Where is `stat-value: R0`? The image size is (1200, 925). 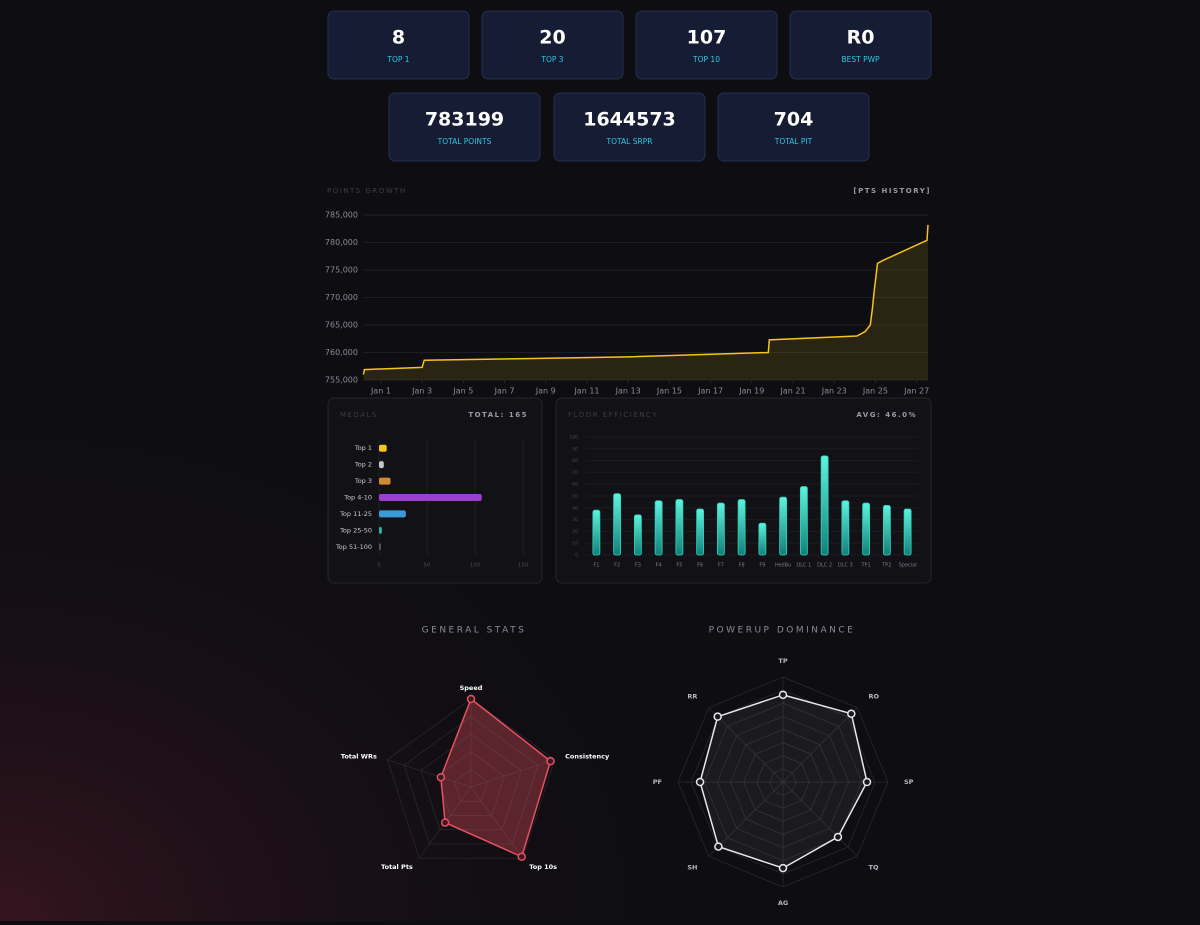
stat-value: R0 is located at coordinates (861, 38).